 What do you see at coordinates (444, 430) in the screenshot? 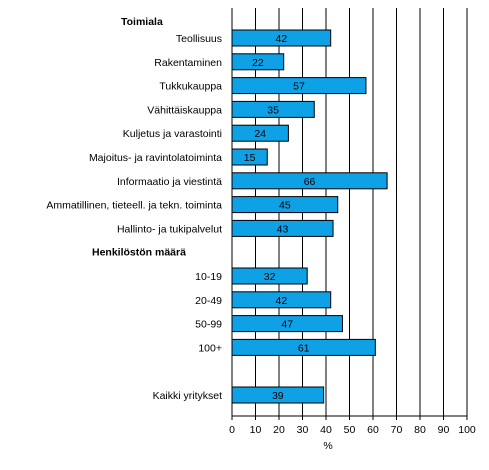
I see `x-tick-label: 90` at bounding box center [444, 430].